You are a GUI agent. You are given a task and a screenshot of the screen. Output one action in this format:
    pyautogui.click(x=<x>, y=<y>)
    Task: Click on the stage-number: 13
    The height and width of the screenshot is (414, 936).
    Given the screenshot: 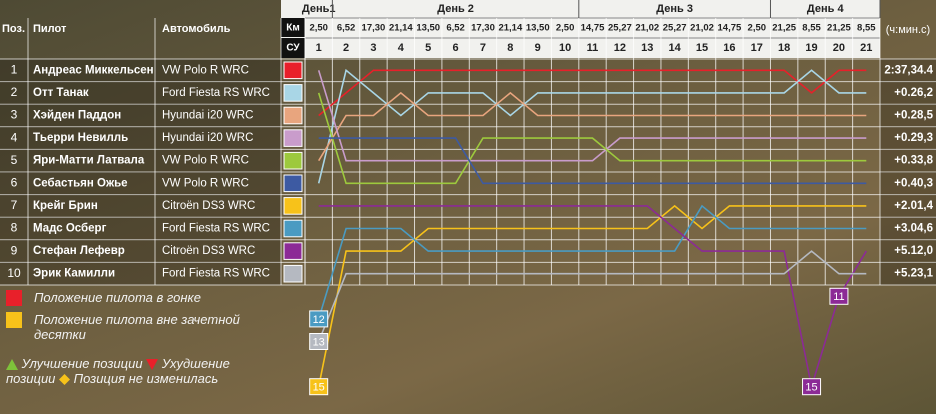 What is the action you would take?
    pyautogui.click(x=647, y=48)
    